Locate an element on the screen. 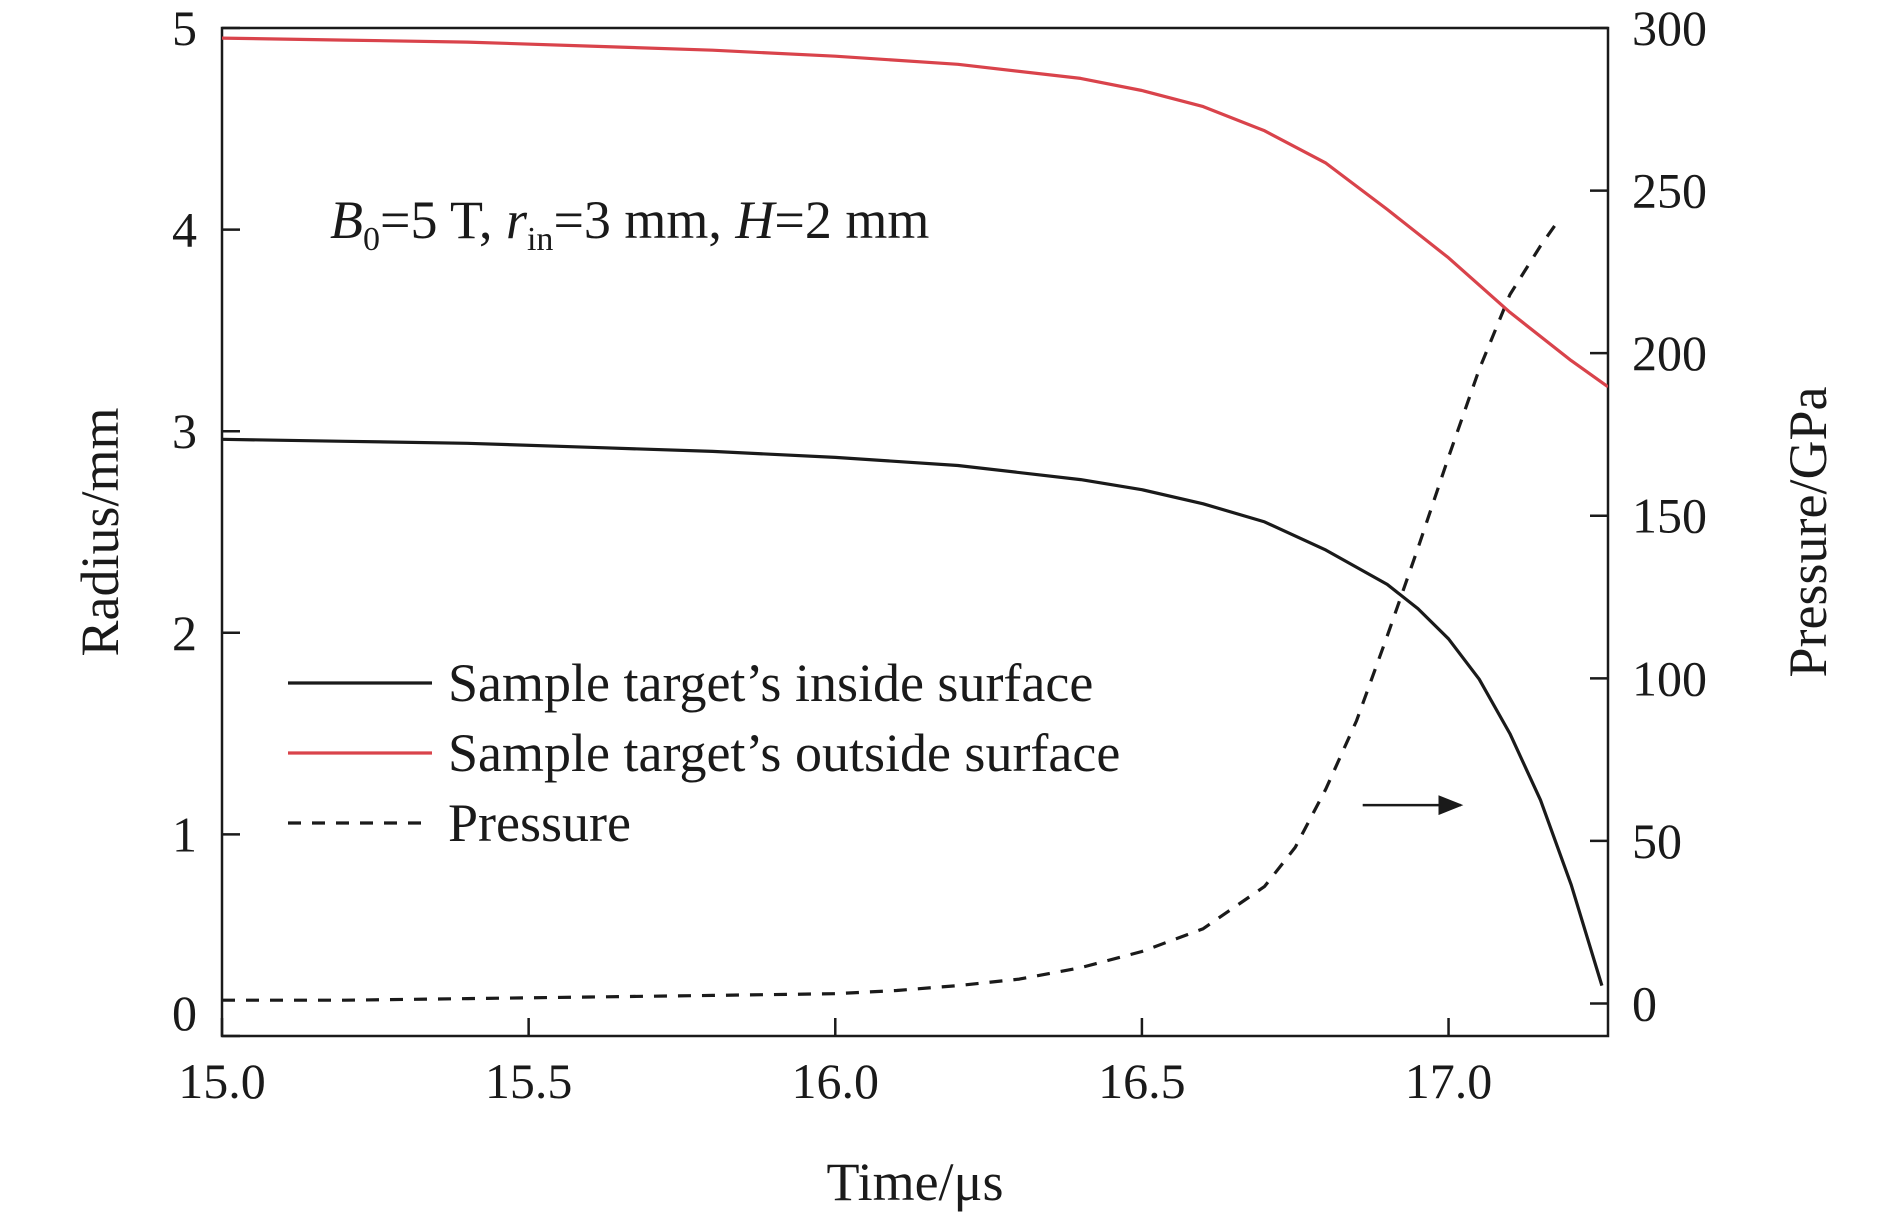 This screenshot has height=1213, width=1890. left-y-tick-label: 5 is located at coordinates (184, 28).